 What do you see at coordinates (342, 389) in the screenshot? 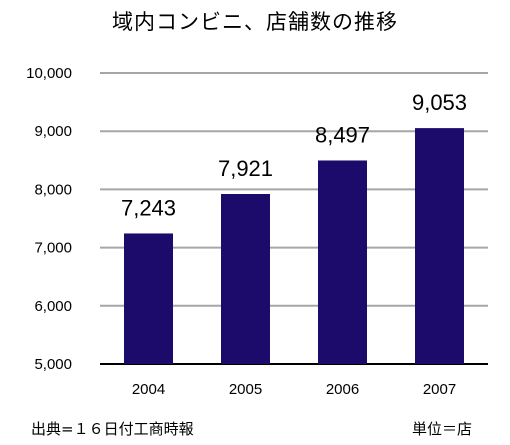
I see `x-tick-label: 2006` at bounding box center [342, 389].